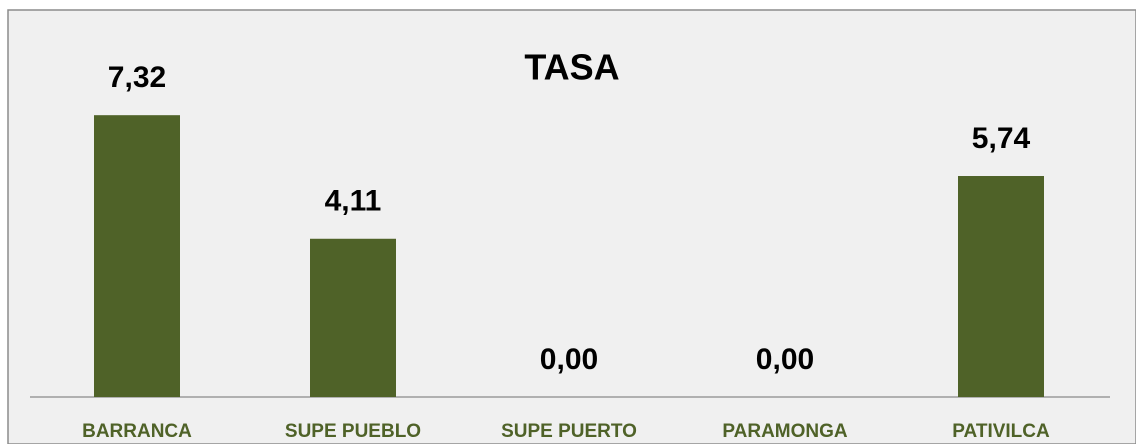  I want to click on data-label: 5,74, so click(1001, 138).